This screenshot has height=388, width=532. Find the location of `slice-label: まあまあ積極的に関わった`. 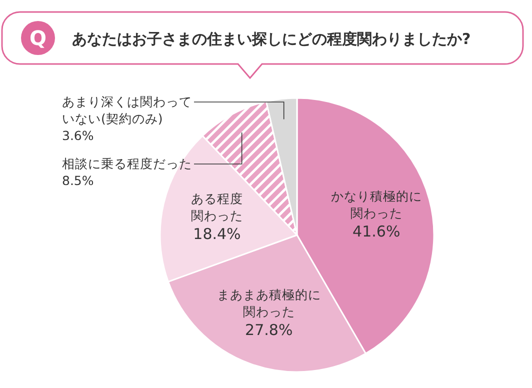

slice-label: まあまあ積極的に関わった is located at coordinates (268, 303).